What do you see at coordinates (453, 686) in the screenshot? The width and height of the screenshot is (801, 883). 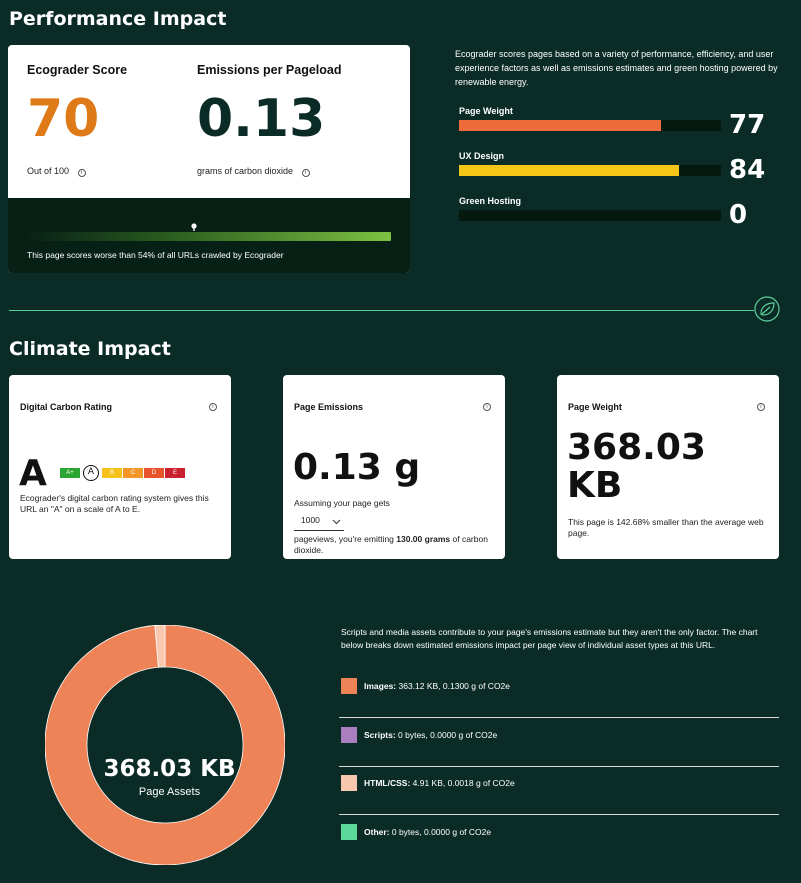 I see `legend-detail: 363.12 KB, 0.1300 g of CO2e` at bounding box center [453, 686].